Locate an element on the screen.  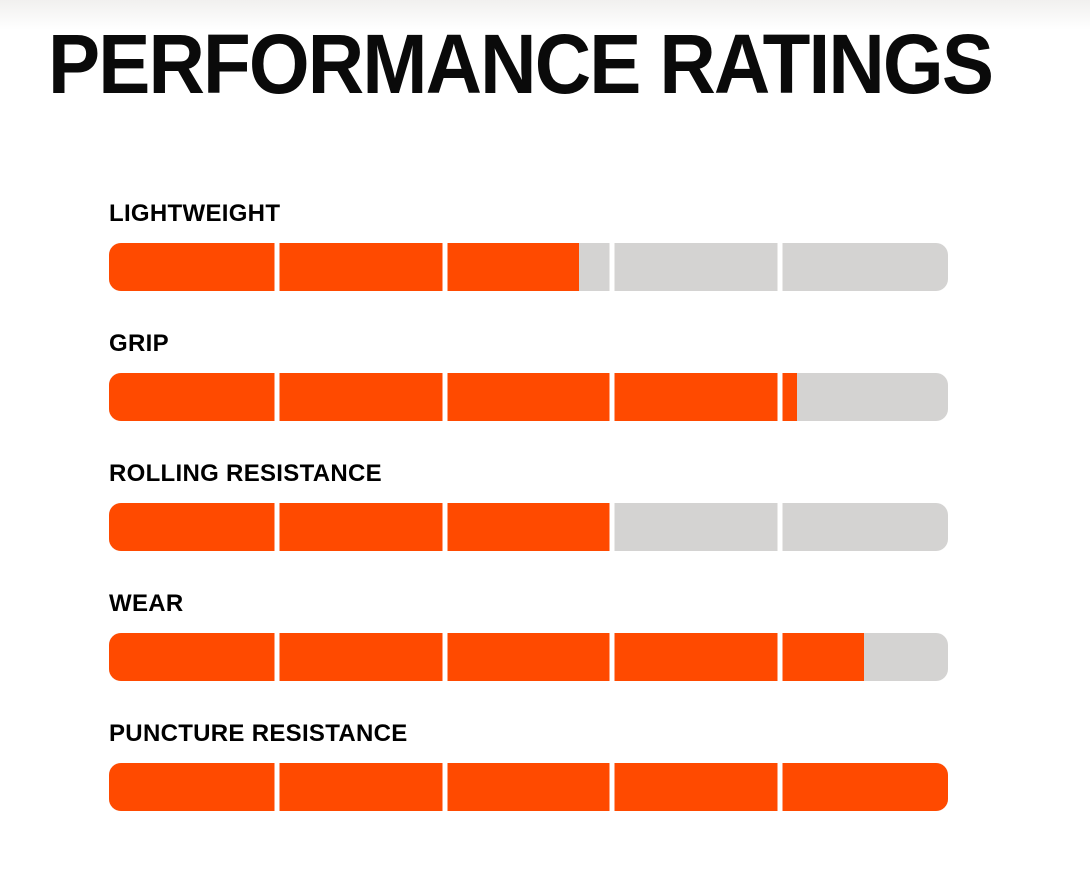
rating-row: GRIP is located at coordinates (528, 375).